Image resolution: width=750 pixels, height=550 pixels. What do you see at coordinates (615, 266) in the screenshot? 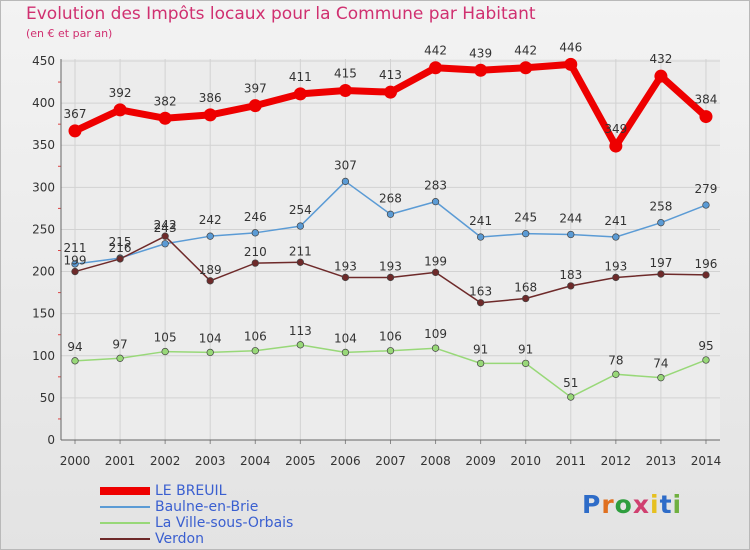
I see `data-label: 193` at bounding box center [615, 266].